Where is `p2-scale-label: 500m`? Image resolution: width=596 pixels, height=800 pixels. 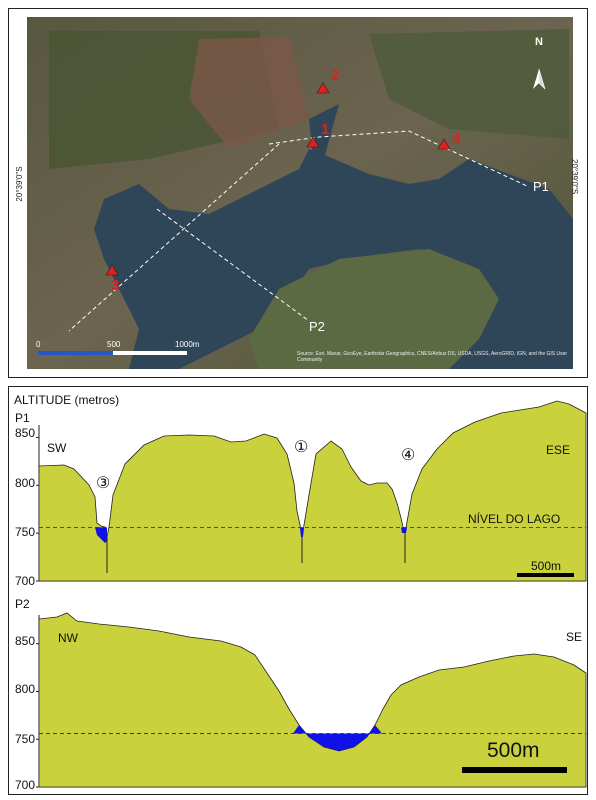 p2-scale-label: 500m is located at coordinates (513, 750).